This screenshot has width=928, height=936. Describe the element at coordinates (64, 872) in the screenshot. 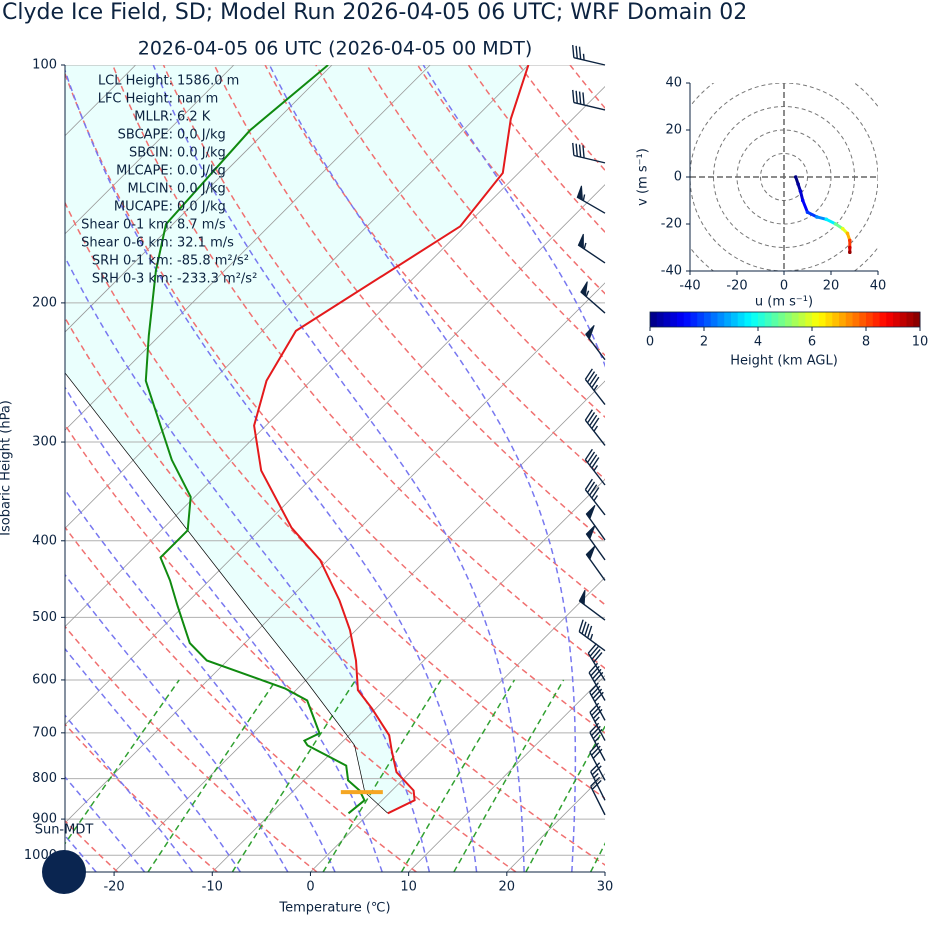

I see `sun-indicator` at that location.